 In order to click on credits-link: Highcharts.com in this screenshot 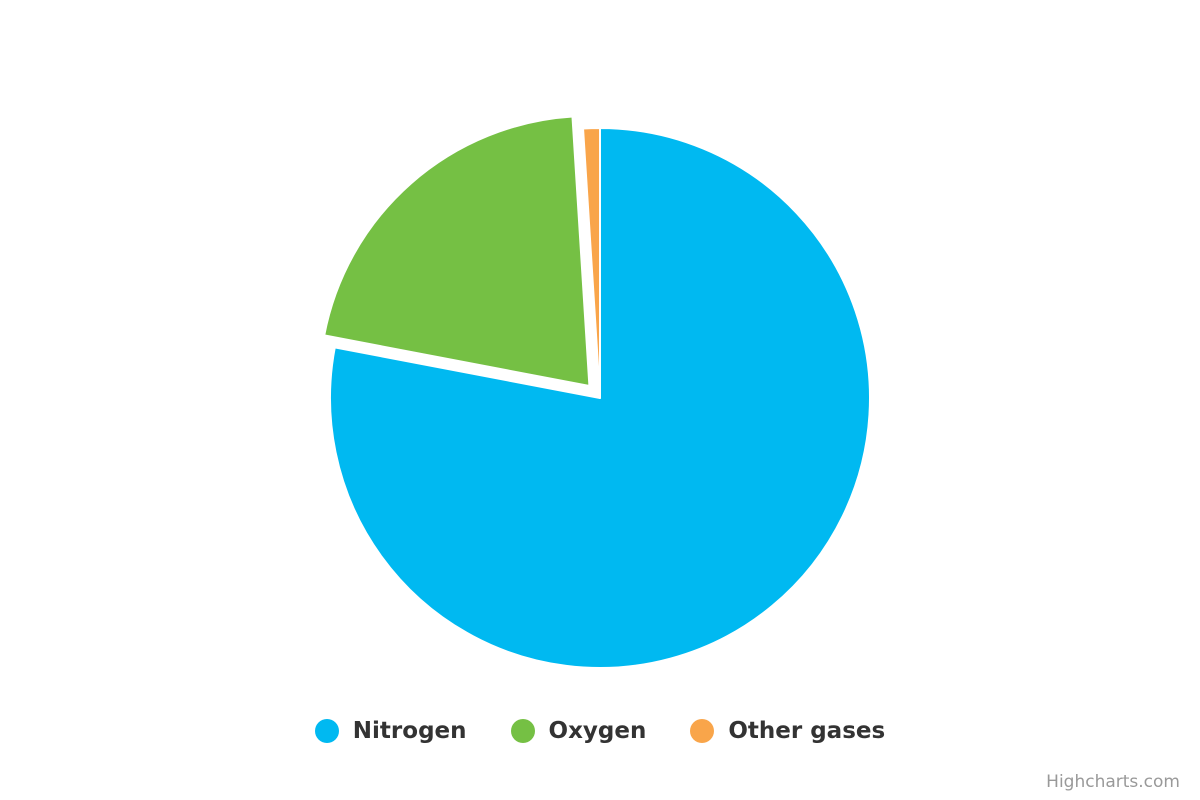, I will do `click(1113, 782)`.